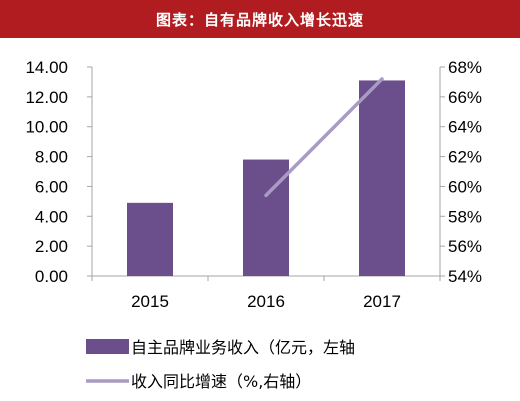 The width and height of the screenshot is (520, 401). What do you see at coordinates (150, 301) in the screenshot?
I see `x-tick-label: 2015` at bounding box center [150, 301].